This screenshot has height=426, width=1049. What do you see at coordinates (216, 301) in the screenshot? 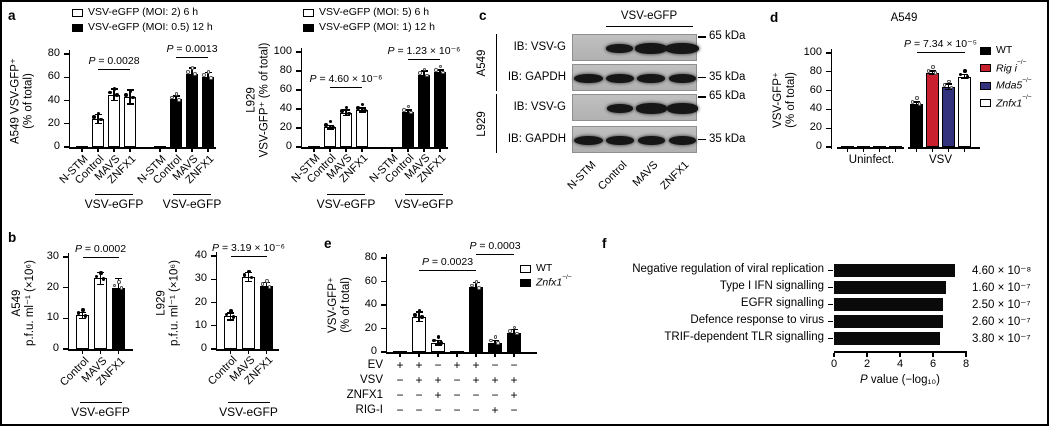
I see `y-axis` at bounding box center [216, 301].